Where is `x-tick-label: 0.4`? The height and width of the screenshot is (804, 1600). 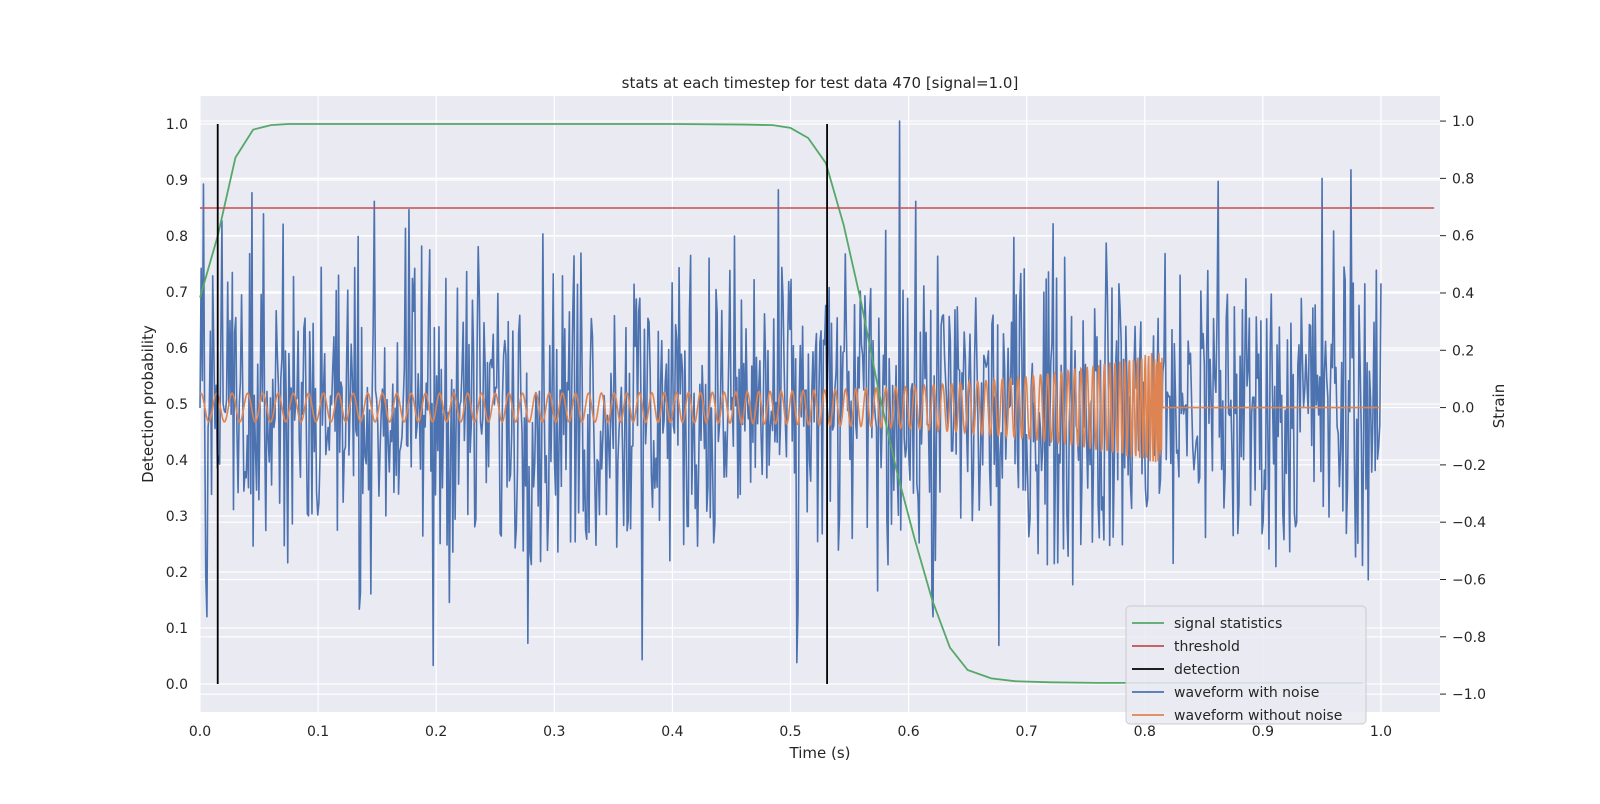 x-tick-label: 0.4 is located at coordinates (672, 732).